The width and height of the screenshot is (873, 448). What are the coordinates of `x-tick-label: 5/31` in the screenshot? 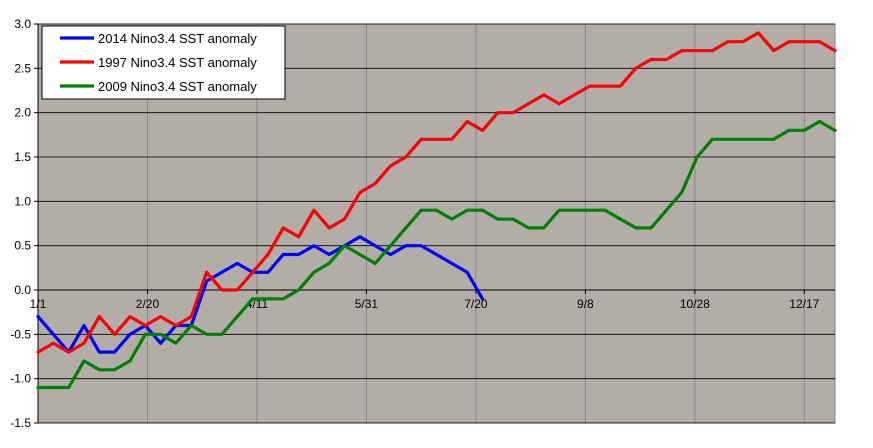 It's located at (367, 304).